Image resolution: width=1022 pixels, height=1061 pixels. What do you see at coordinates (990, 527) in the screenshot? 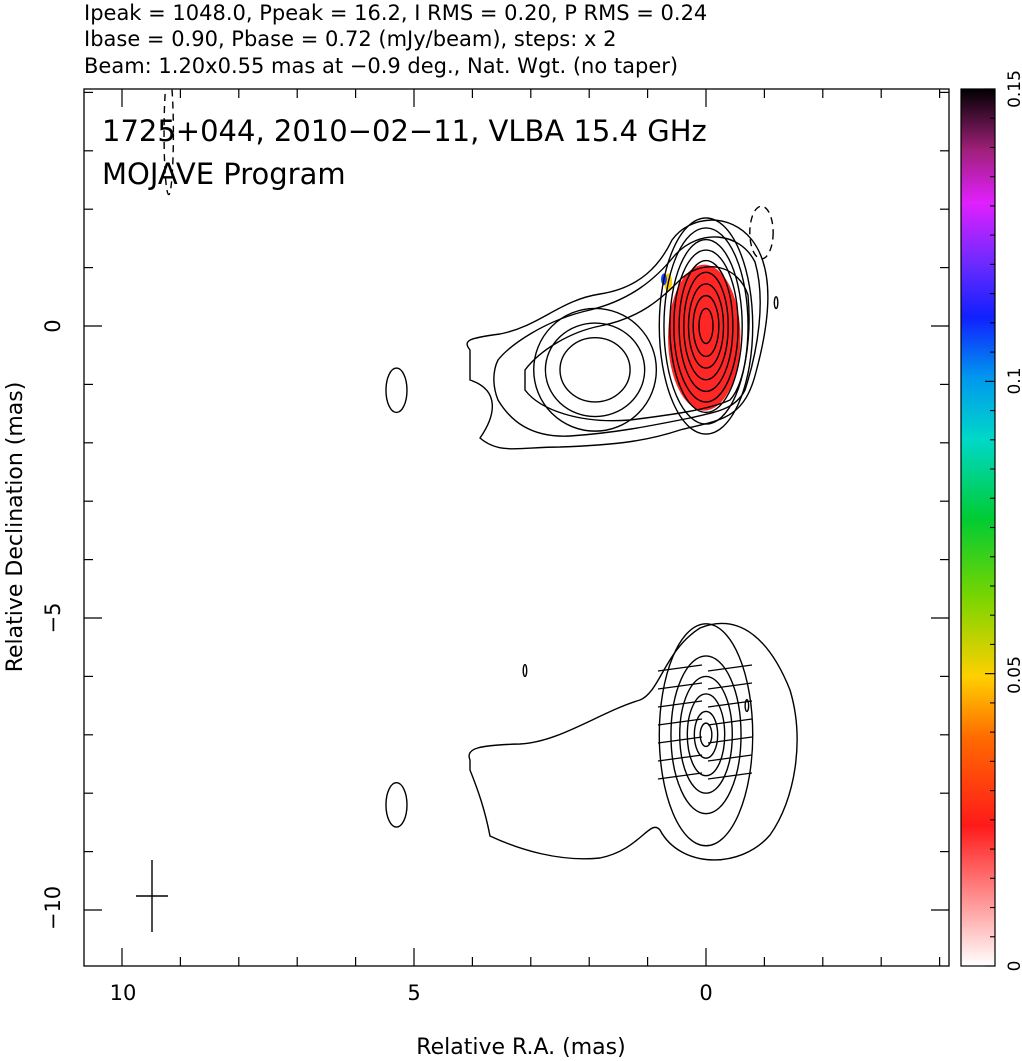
I see `colorbar-ticks` at bounding box center [990, 527].